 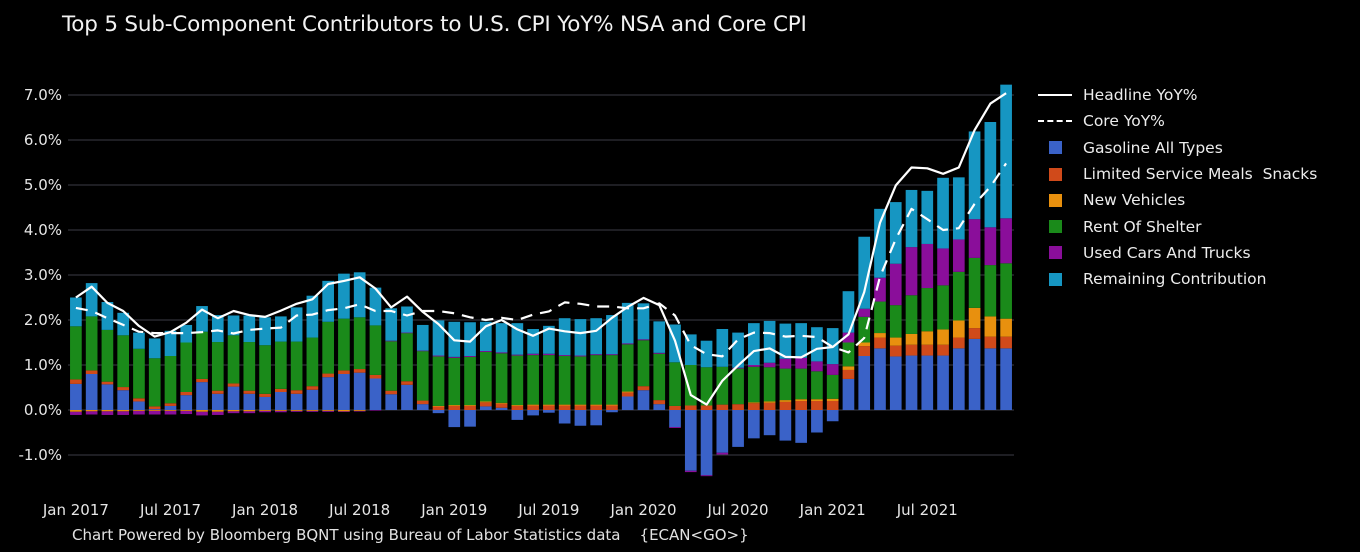 What do you see at coordinates (1167, 252) in the screenshot?
I see `legend-label: Used Cars And Trucks` at bounding box center [1167, 252].